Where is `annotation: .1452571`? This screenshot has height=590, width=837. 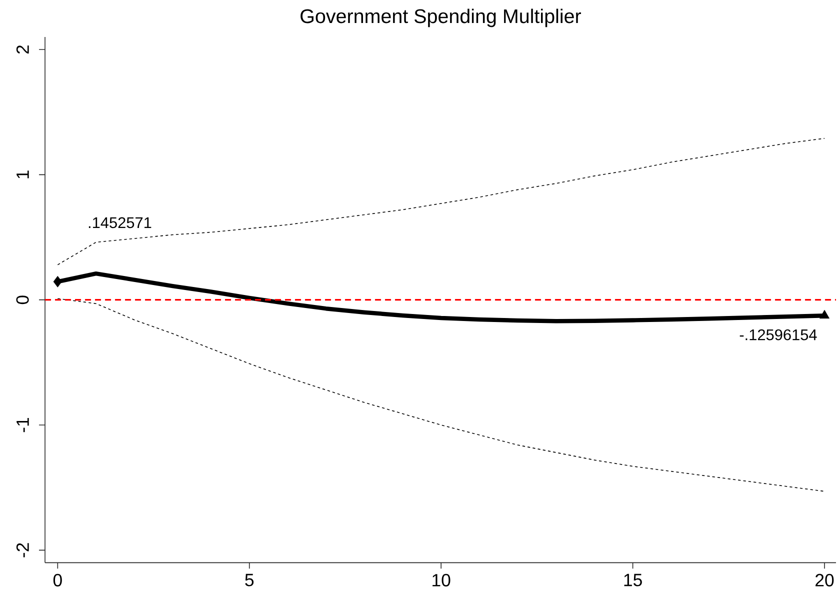 annotation: .1452571 is located at coordinates (120, 222).